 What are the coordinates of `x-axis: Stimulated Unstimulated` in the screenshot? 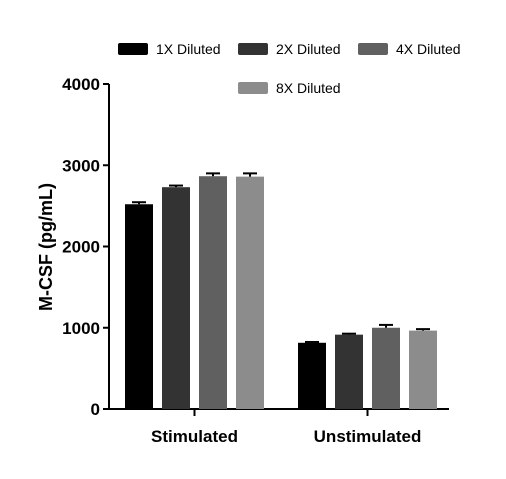 It's located at (279, 427).